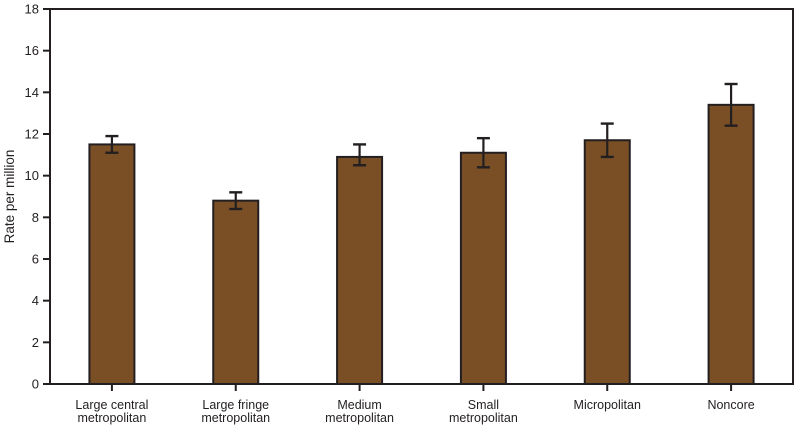 Image resolution: width=800 pixels, height=425 pixels. I want to click on y-tick-label: 10, so click(32, 175).